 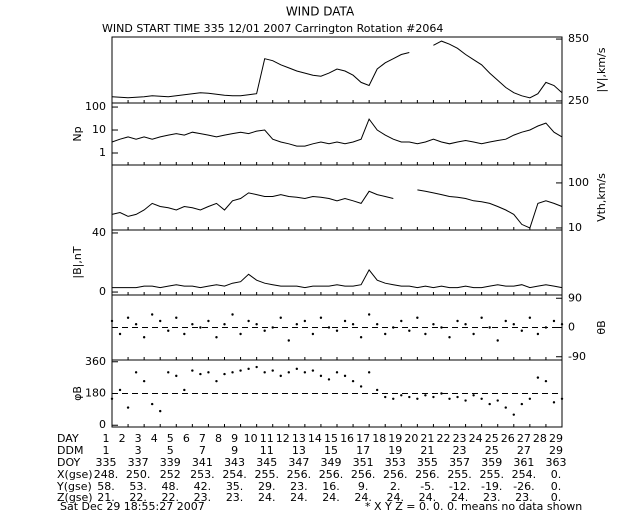 I want to click on table-cell: 29., so click(x=267, y=486).